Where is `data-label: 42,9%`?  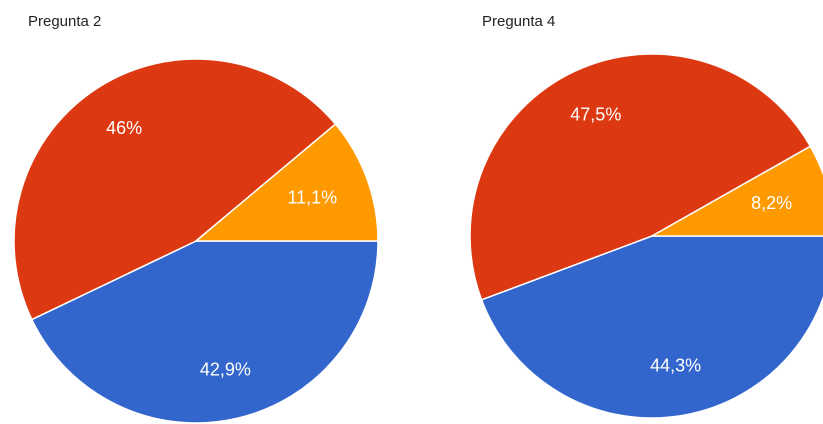
data-label: 42,9% is located at coordinates (225, 369).